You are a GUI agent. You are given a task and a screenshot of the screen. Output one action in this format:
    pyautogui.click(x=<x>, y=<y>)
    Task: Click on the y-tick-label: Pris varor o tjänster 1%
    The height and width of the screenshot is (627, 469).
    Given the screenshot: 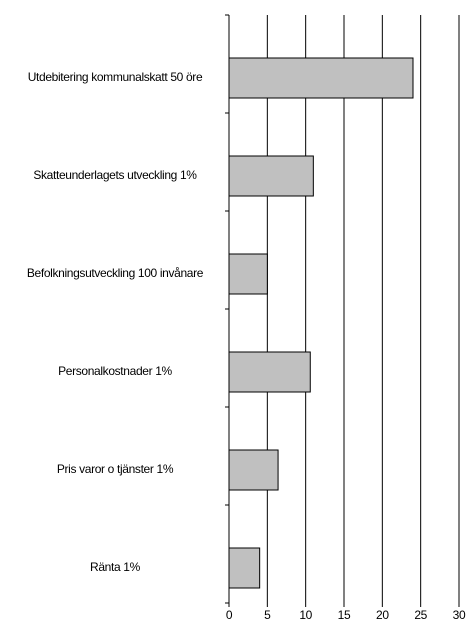 What is the action you would take?
    pyautogui.click(x=115, y=469)
    